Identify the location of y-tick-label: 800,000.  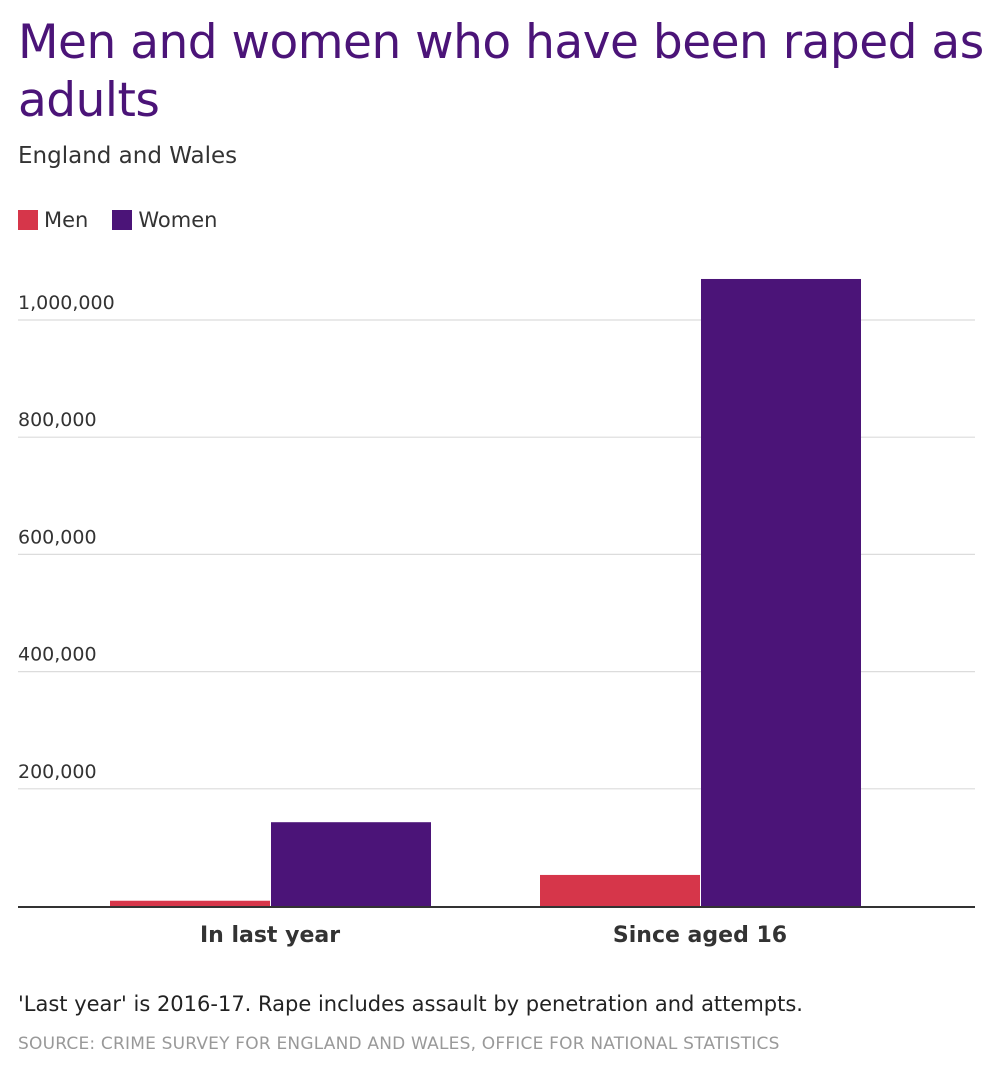
(57, 420).